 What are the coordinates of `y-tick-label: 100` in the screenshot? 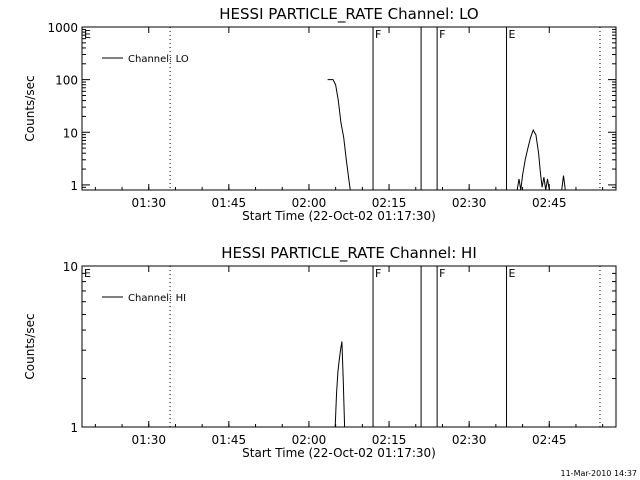 It's located at (66, 81).